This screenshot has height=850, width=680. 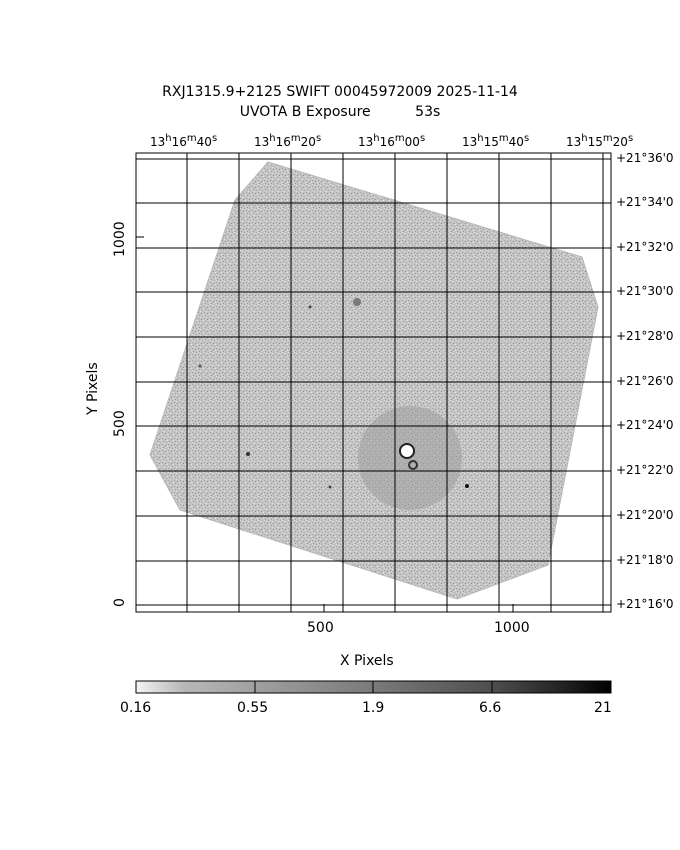 I want to click on dec-tick-label: +21°30'0, so click(x=645, y=291).